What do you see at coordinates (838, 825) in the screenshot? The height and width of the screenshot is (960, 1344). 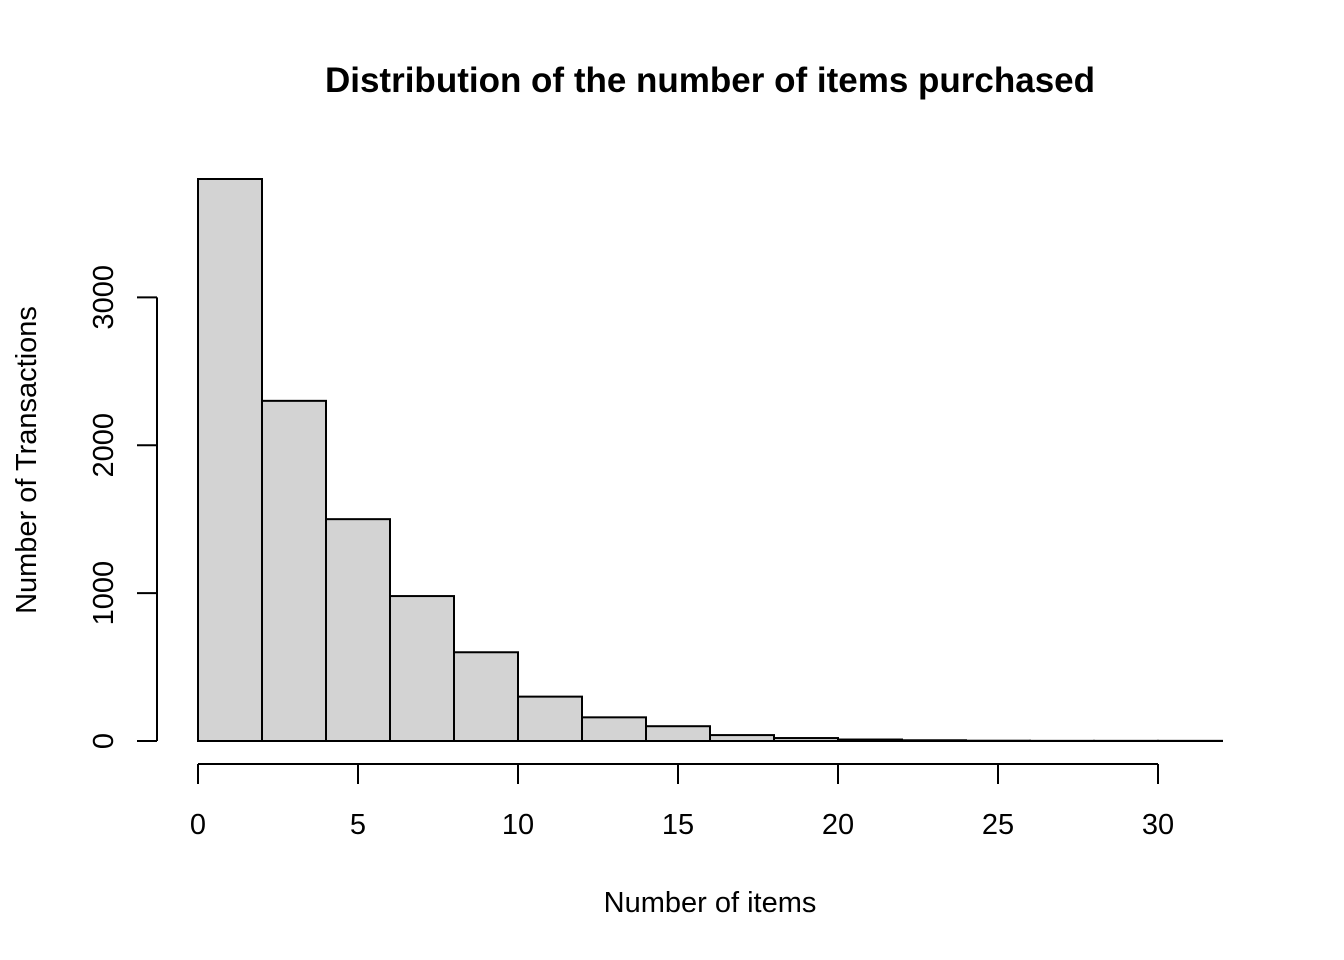 I see `x-tick-label: 20` at bounding box center [838, 825].